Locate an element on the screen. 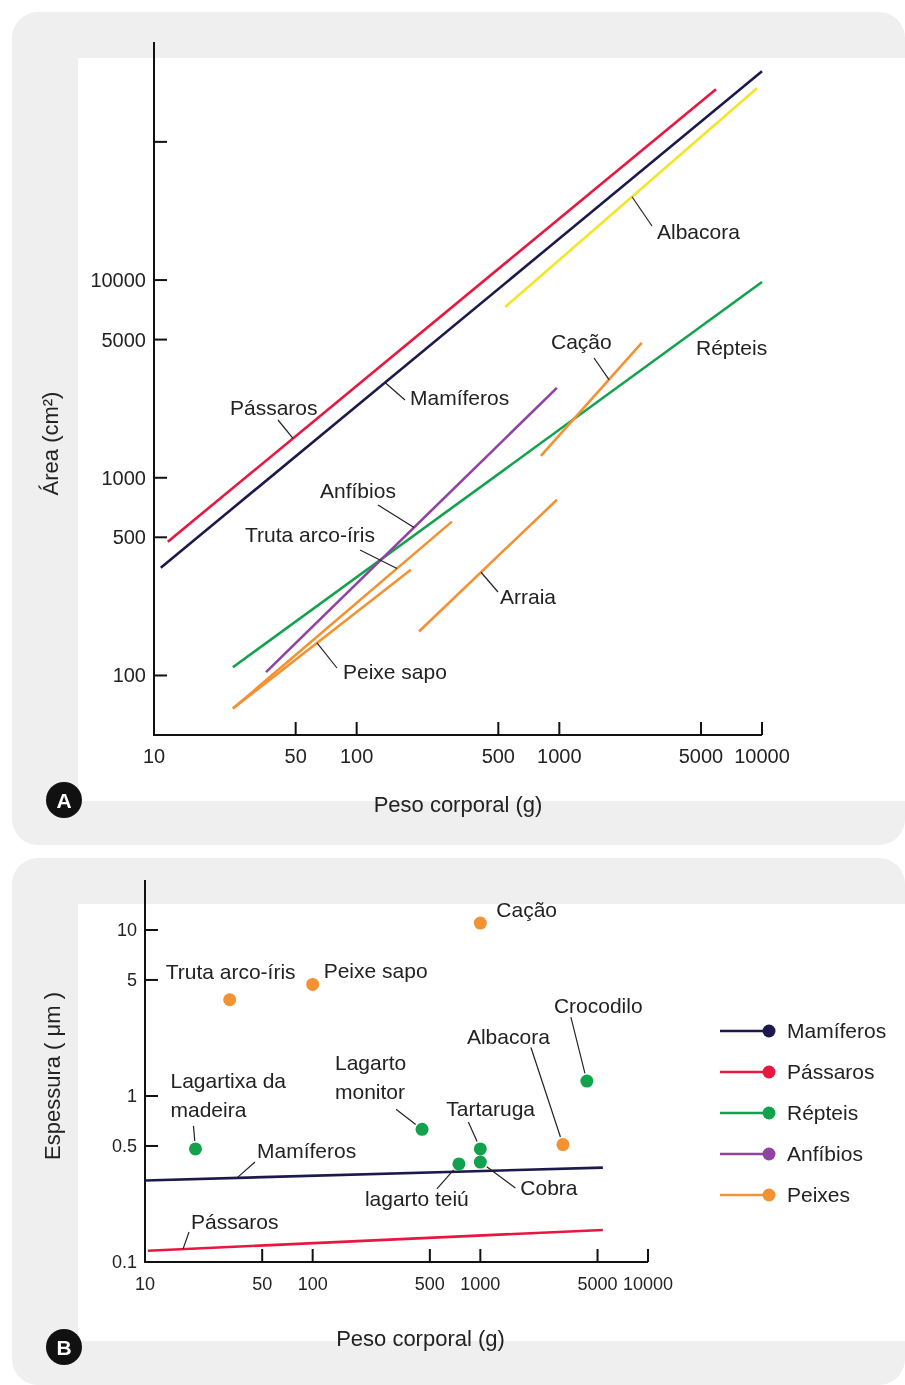 This screenshot has height=1385, width=905. series-label: Peixe sapo is located at coordinates (395, 671).